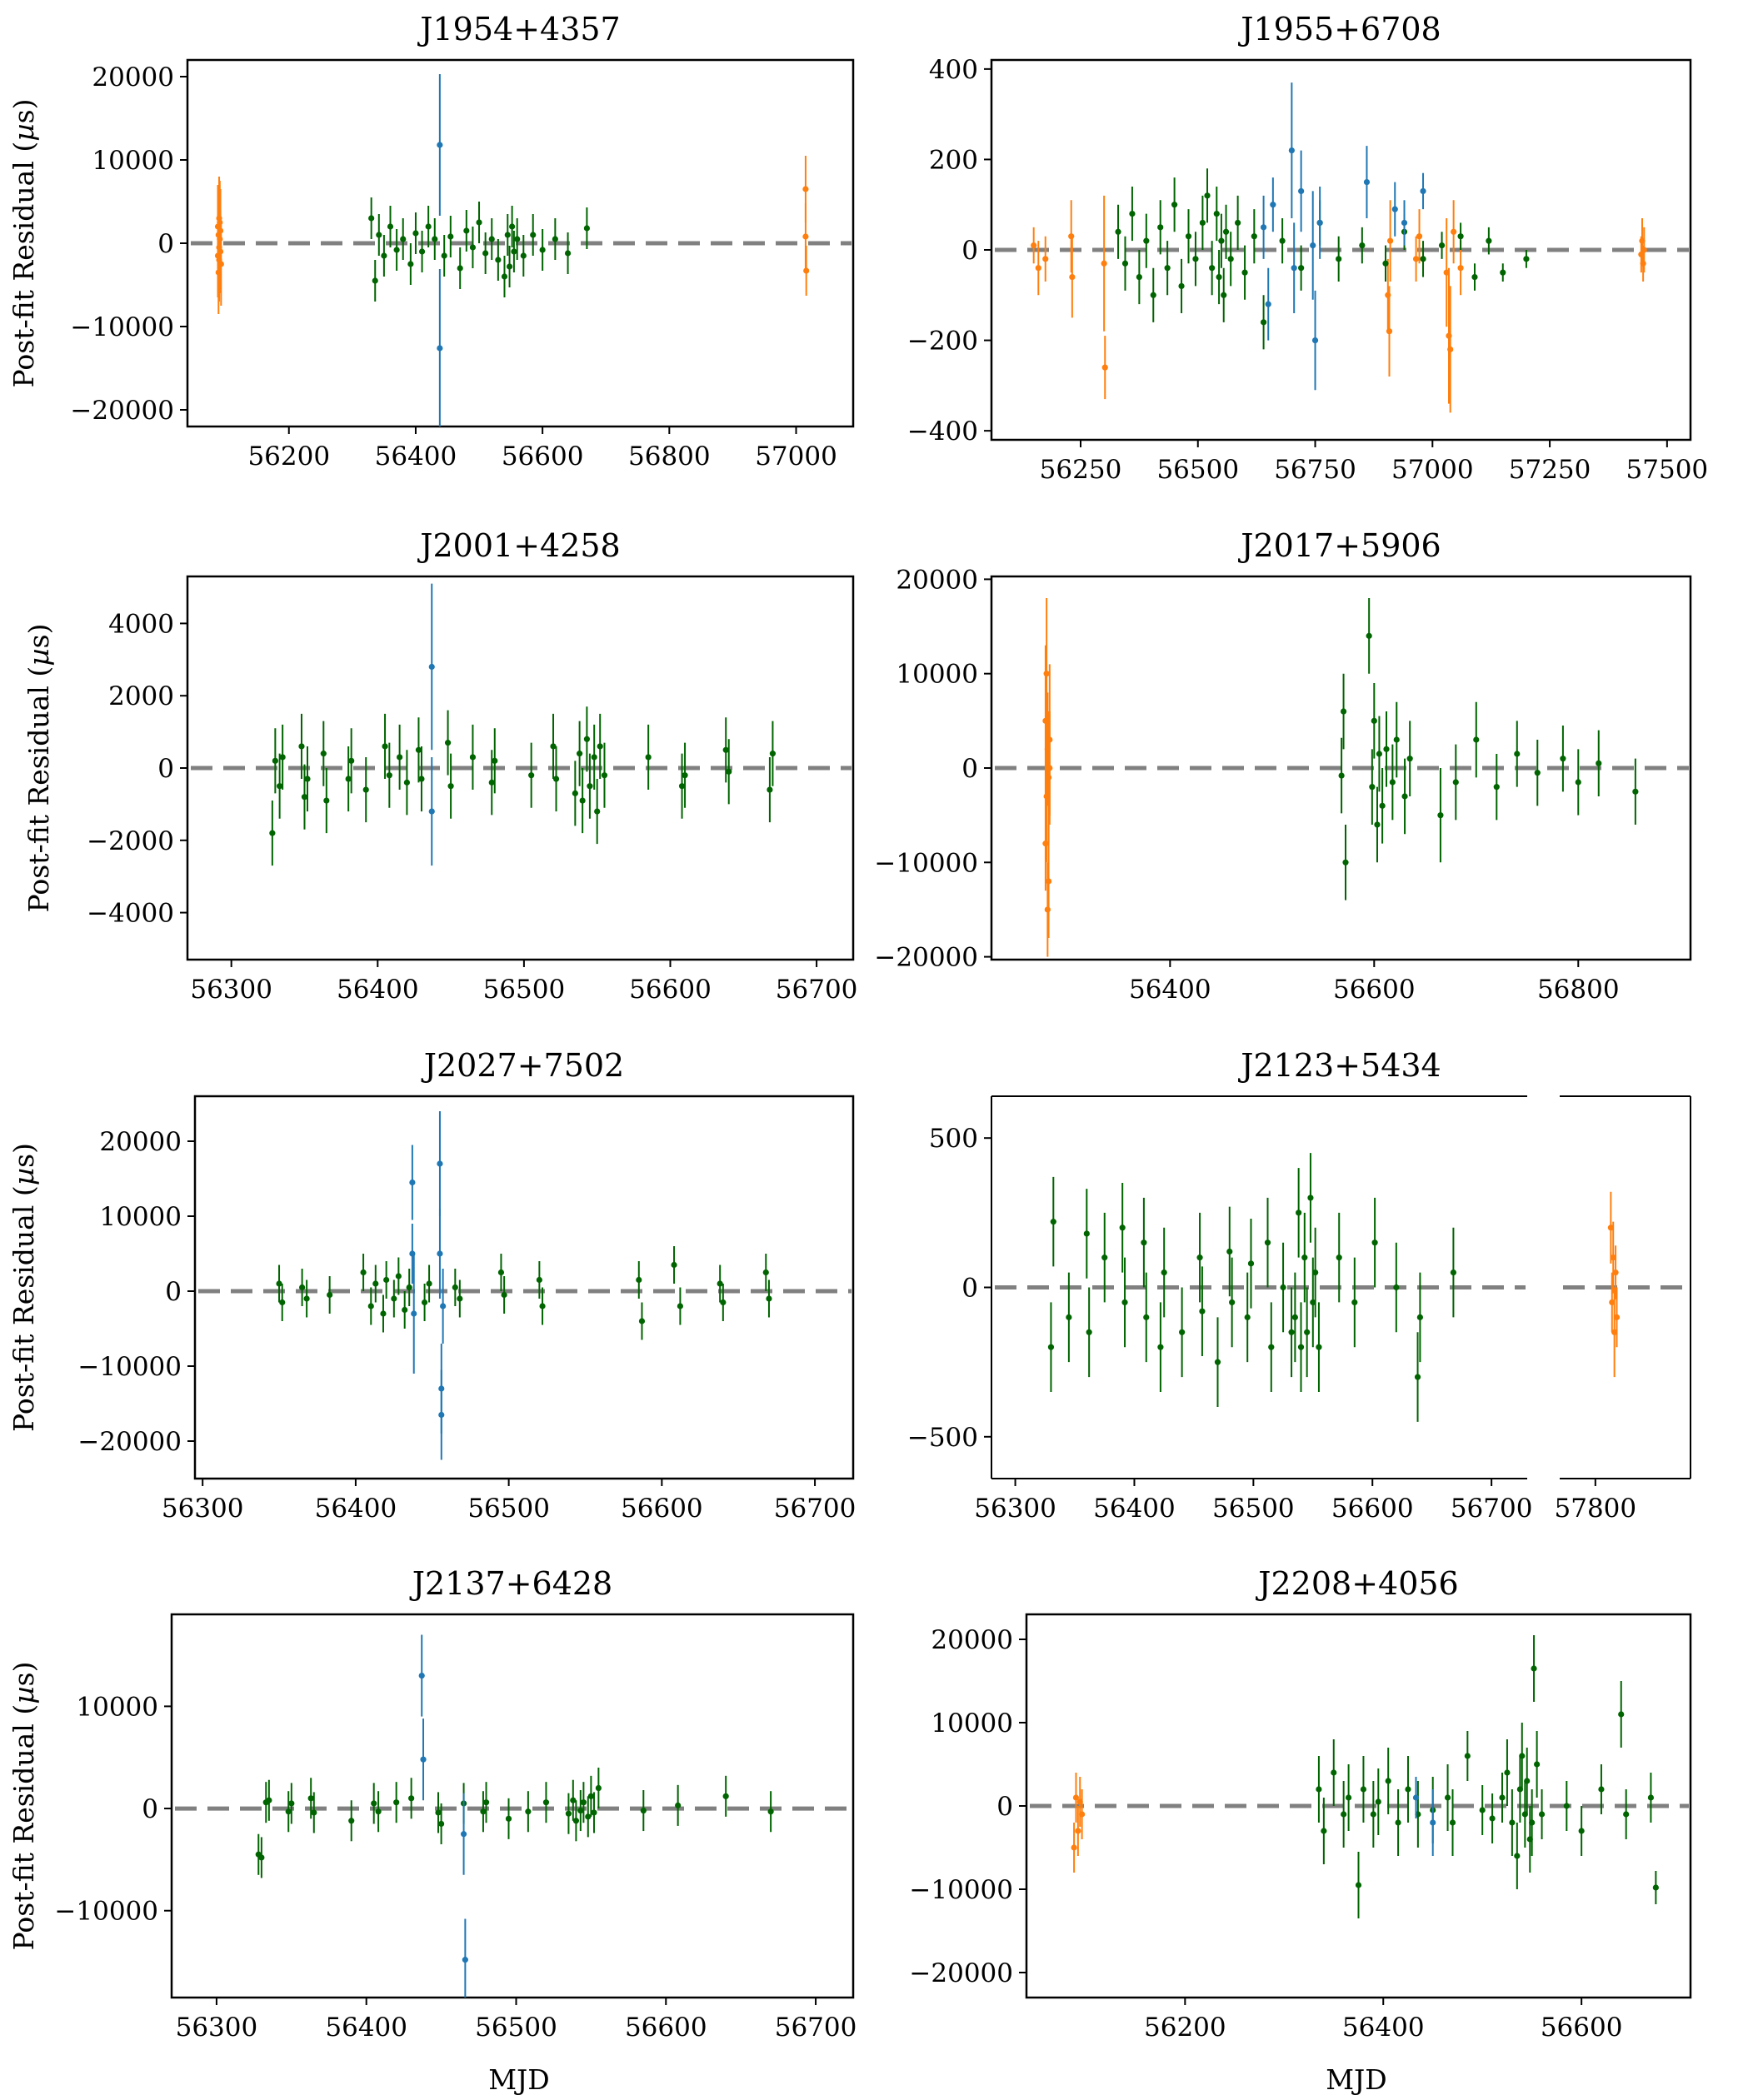  Describe the element at coordinates (24, 1806) in the screenshot. I see `y-axis-label: Post-fit Residual (µs)` at that location.